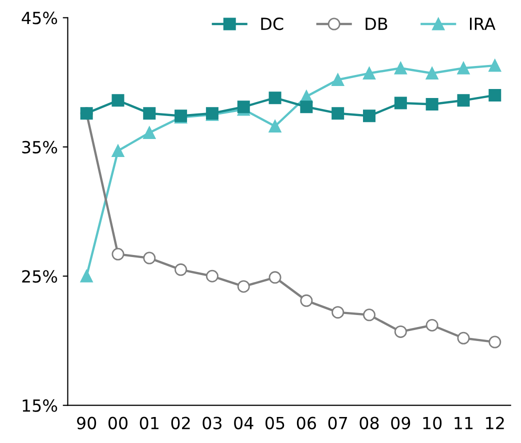 This screenshot has height=443, width=521. What do you see at coordinates (495, 423) in the screenshot?
I see `x-tick-label: 12` at bounding box center [495, 423].